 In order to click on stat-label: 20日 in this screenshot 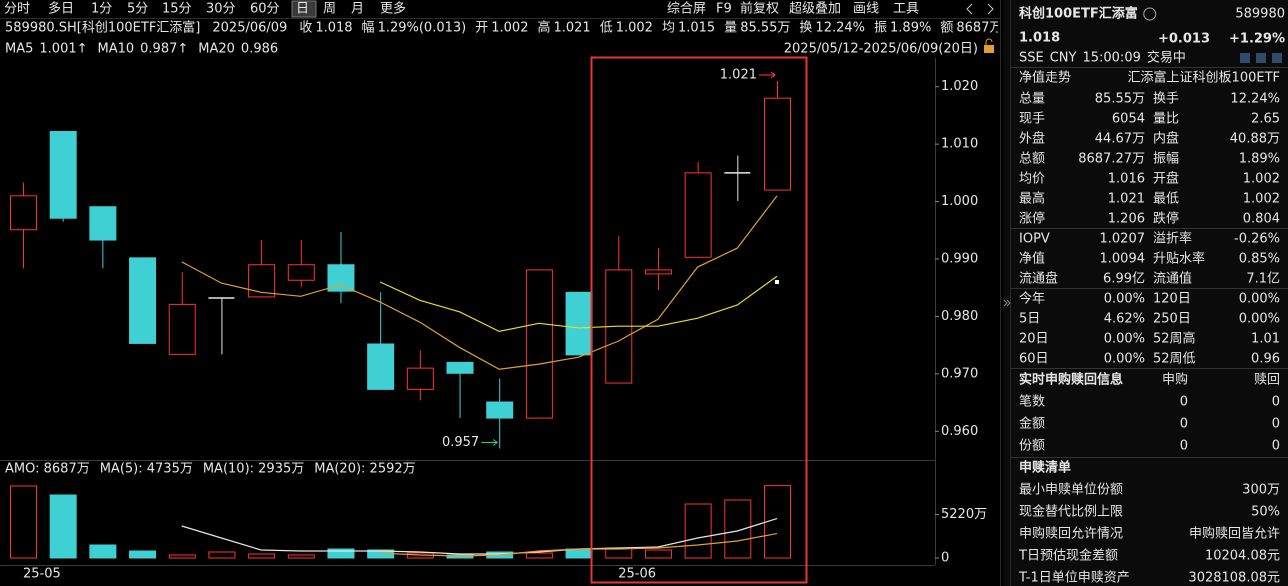, I will do `click(1034, 339)`.